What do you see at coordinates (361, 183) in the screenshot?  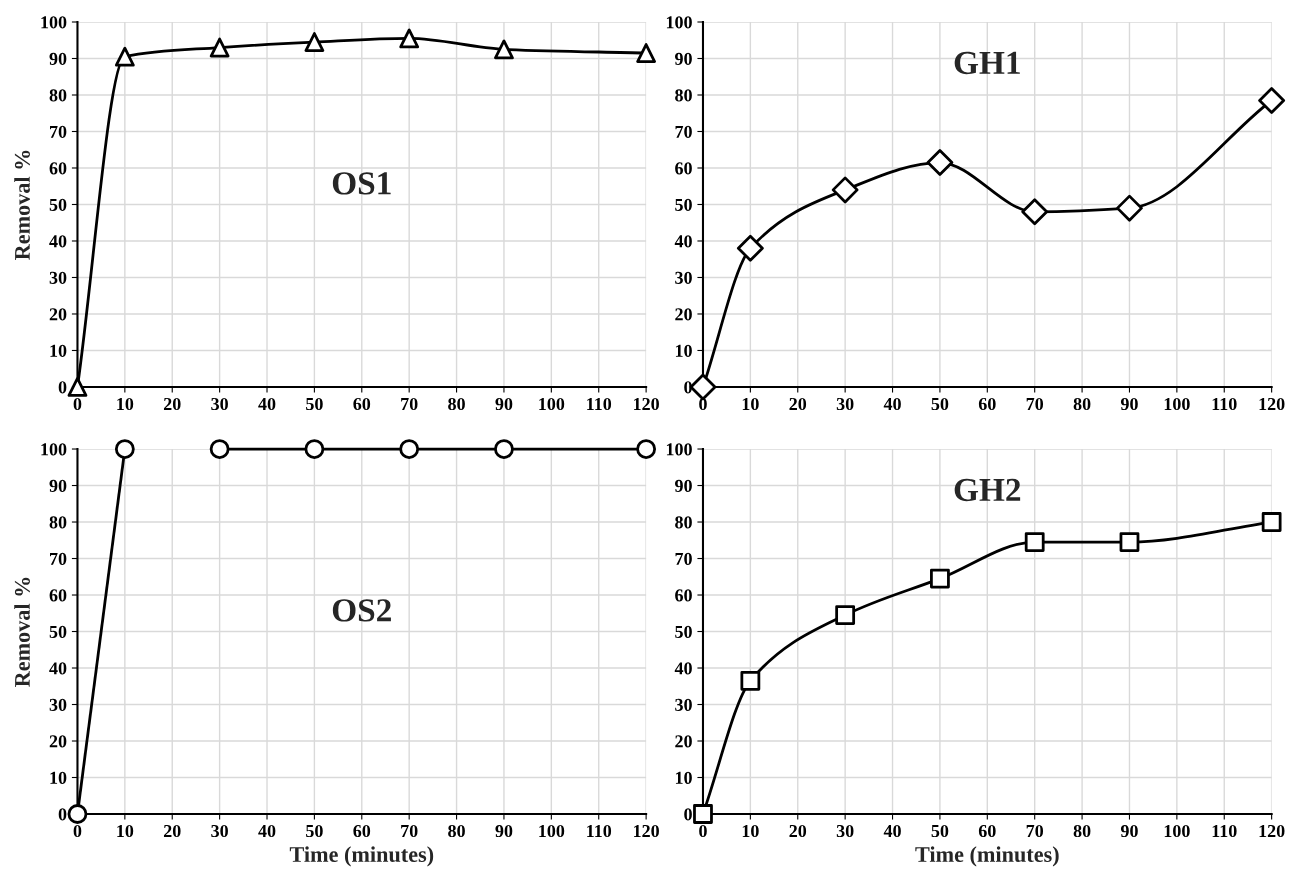 I see `text: OS1` at bounding box center [361, 183].